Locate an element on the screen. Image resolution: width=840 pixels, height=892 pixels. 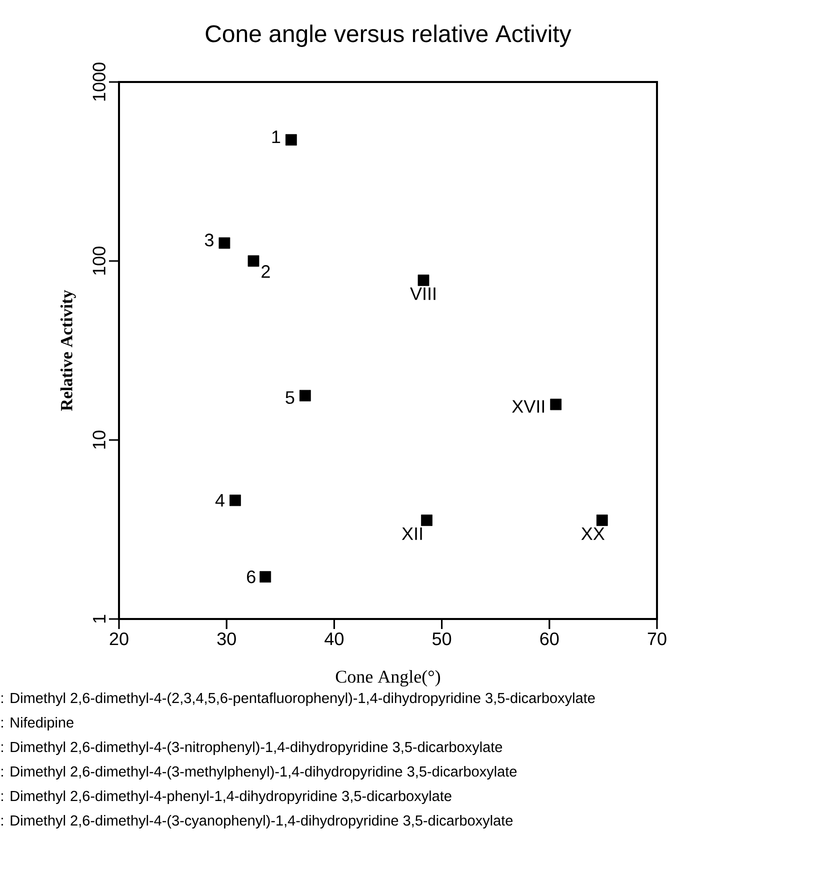
annotation: 4 is located at coordinates (219, 500).